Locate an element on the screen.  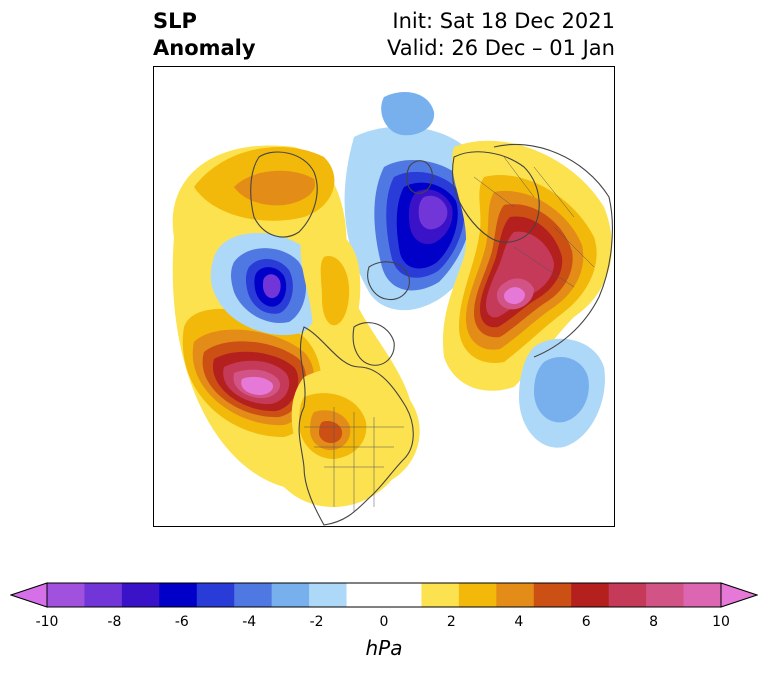
north-america-coast is located at coordinates (356, 426).